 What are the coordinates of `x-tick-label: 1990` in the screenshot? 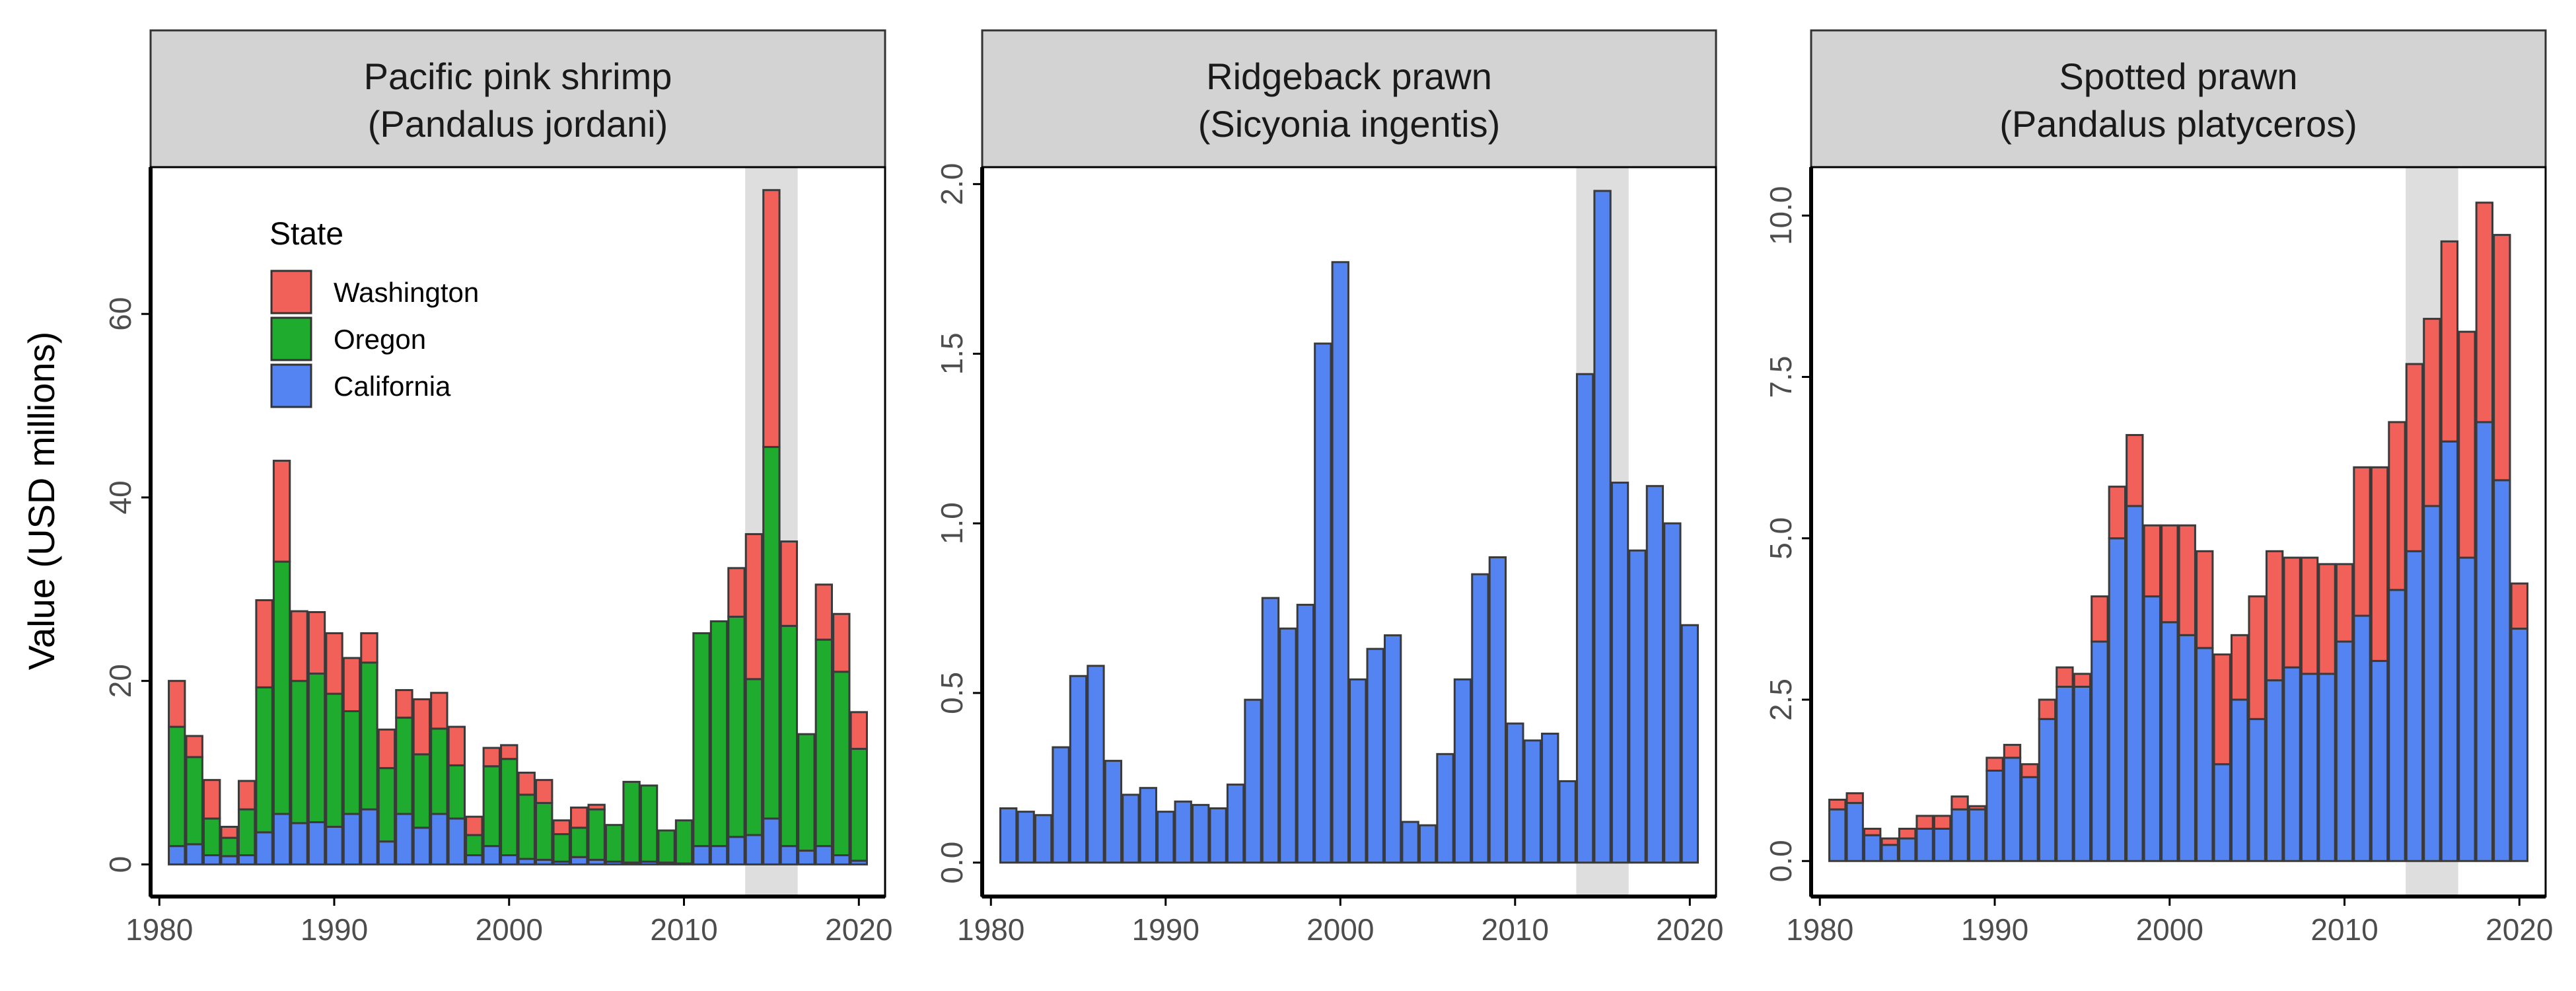 It's located at (335, 929).